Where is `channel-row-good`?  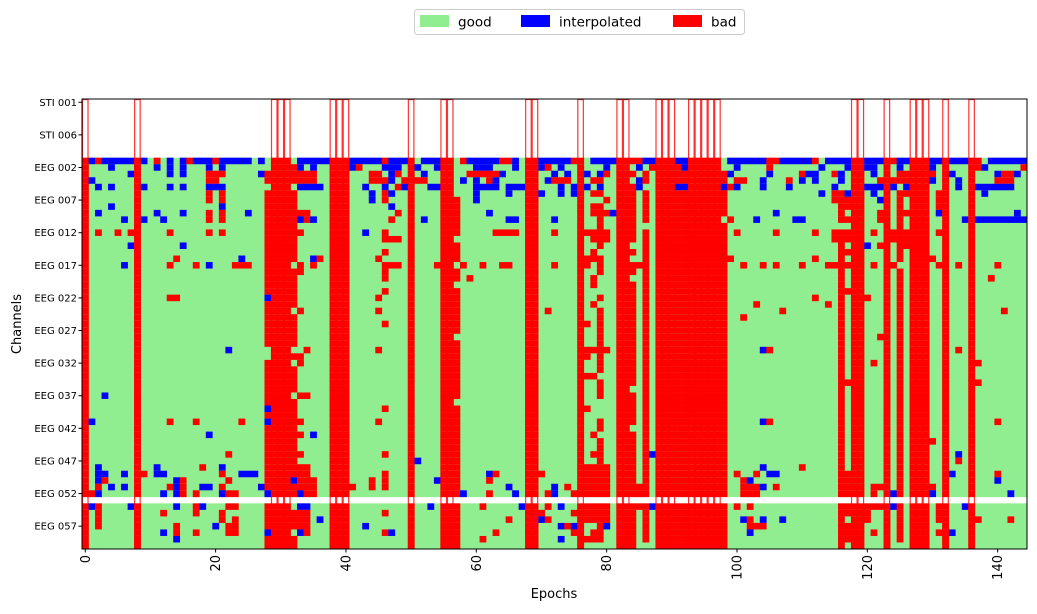 channel-row-good is located at coordinates (554, 428).